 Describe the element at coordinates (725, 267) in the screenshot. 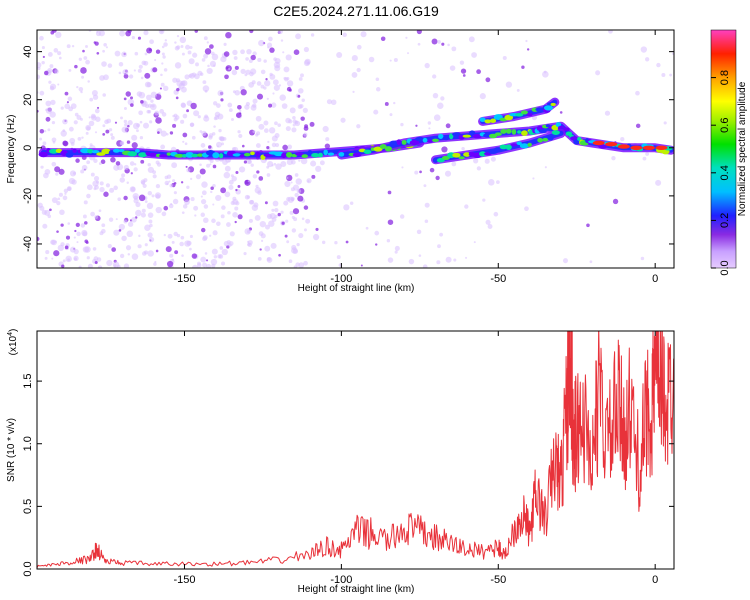

I see `colorbar-tick-label: 0.0` at that location.